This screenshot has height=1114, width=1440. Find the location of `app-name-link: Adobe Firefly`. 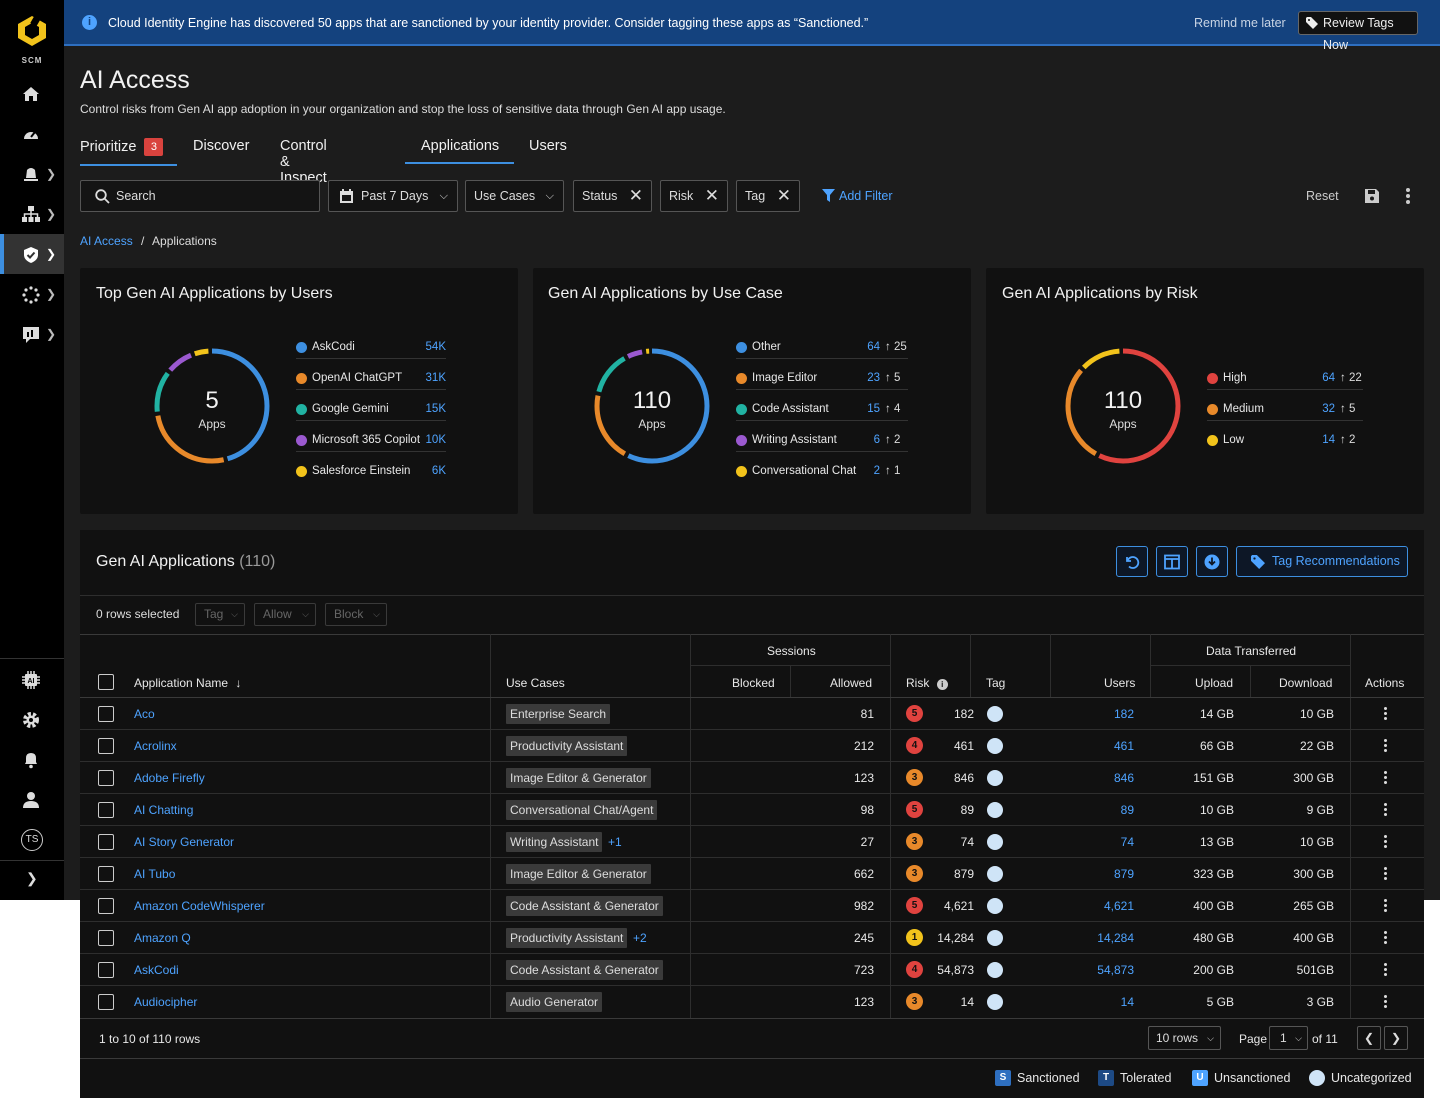

app-name-link: Adobe Firefly is located at coordinates (169, 778).